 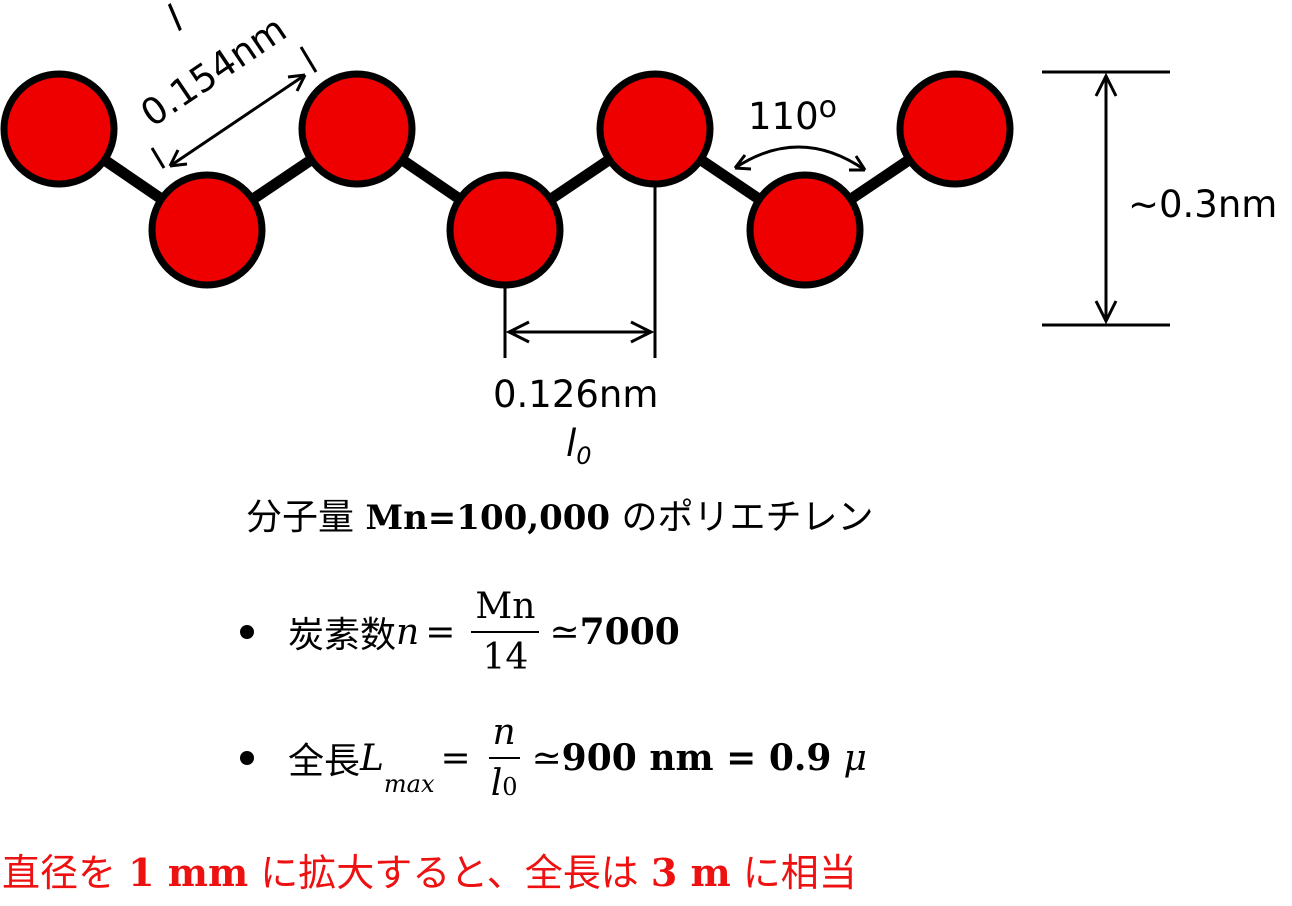 What do you see at coordinates (213, 71) in the screenshot?
I see `bond-length-label: 0.154nm` at bounding box center [213, 71].